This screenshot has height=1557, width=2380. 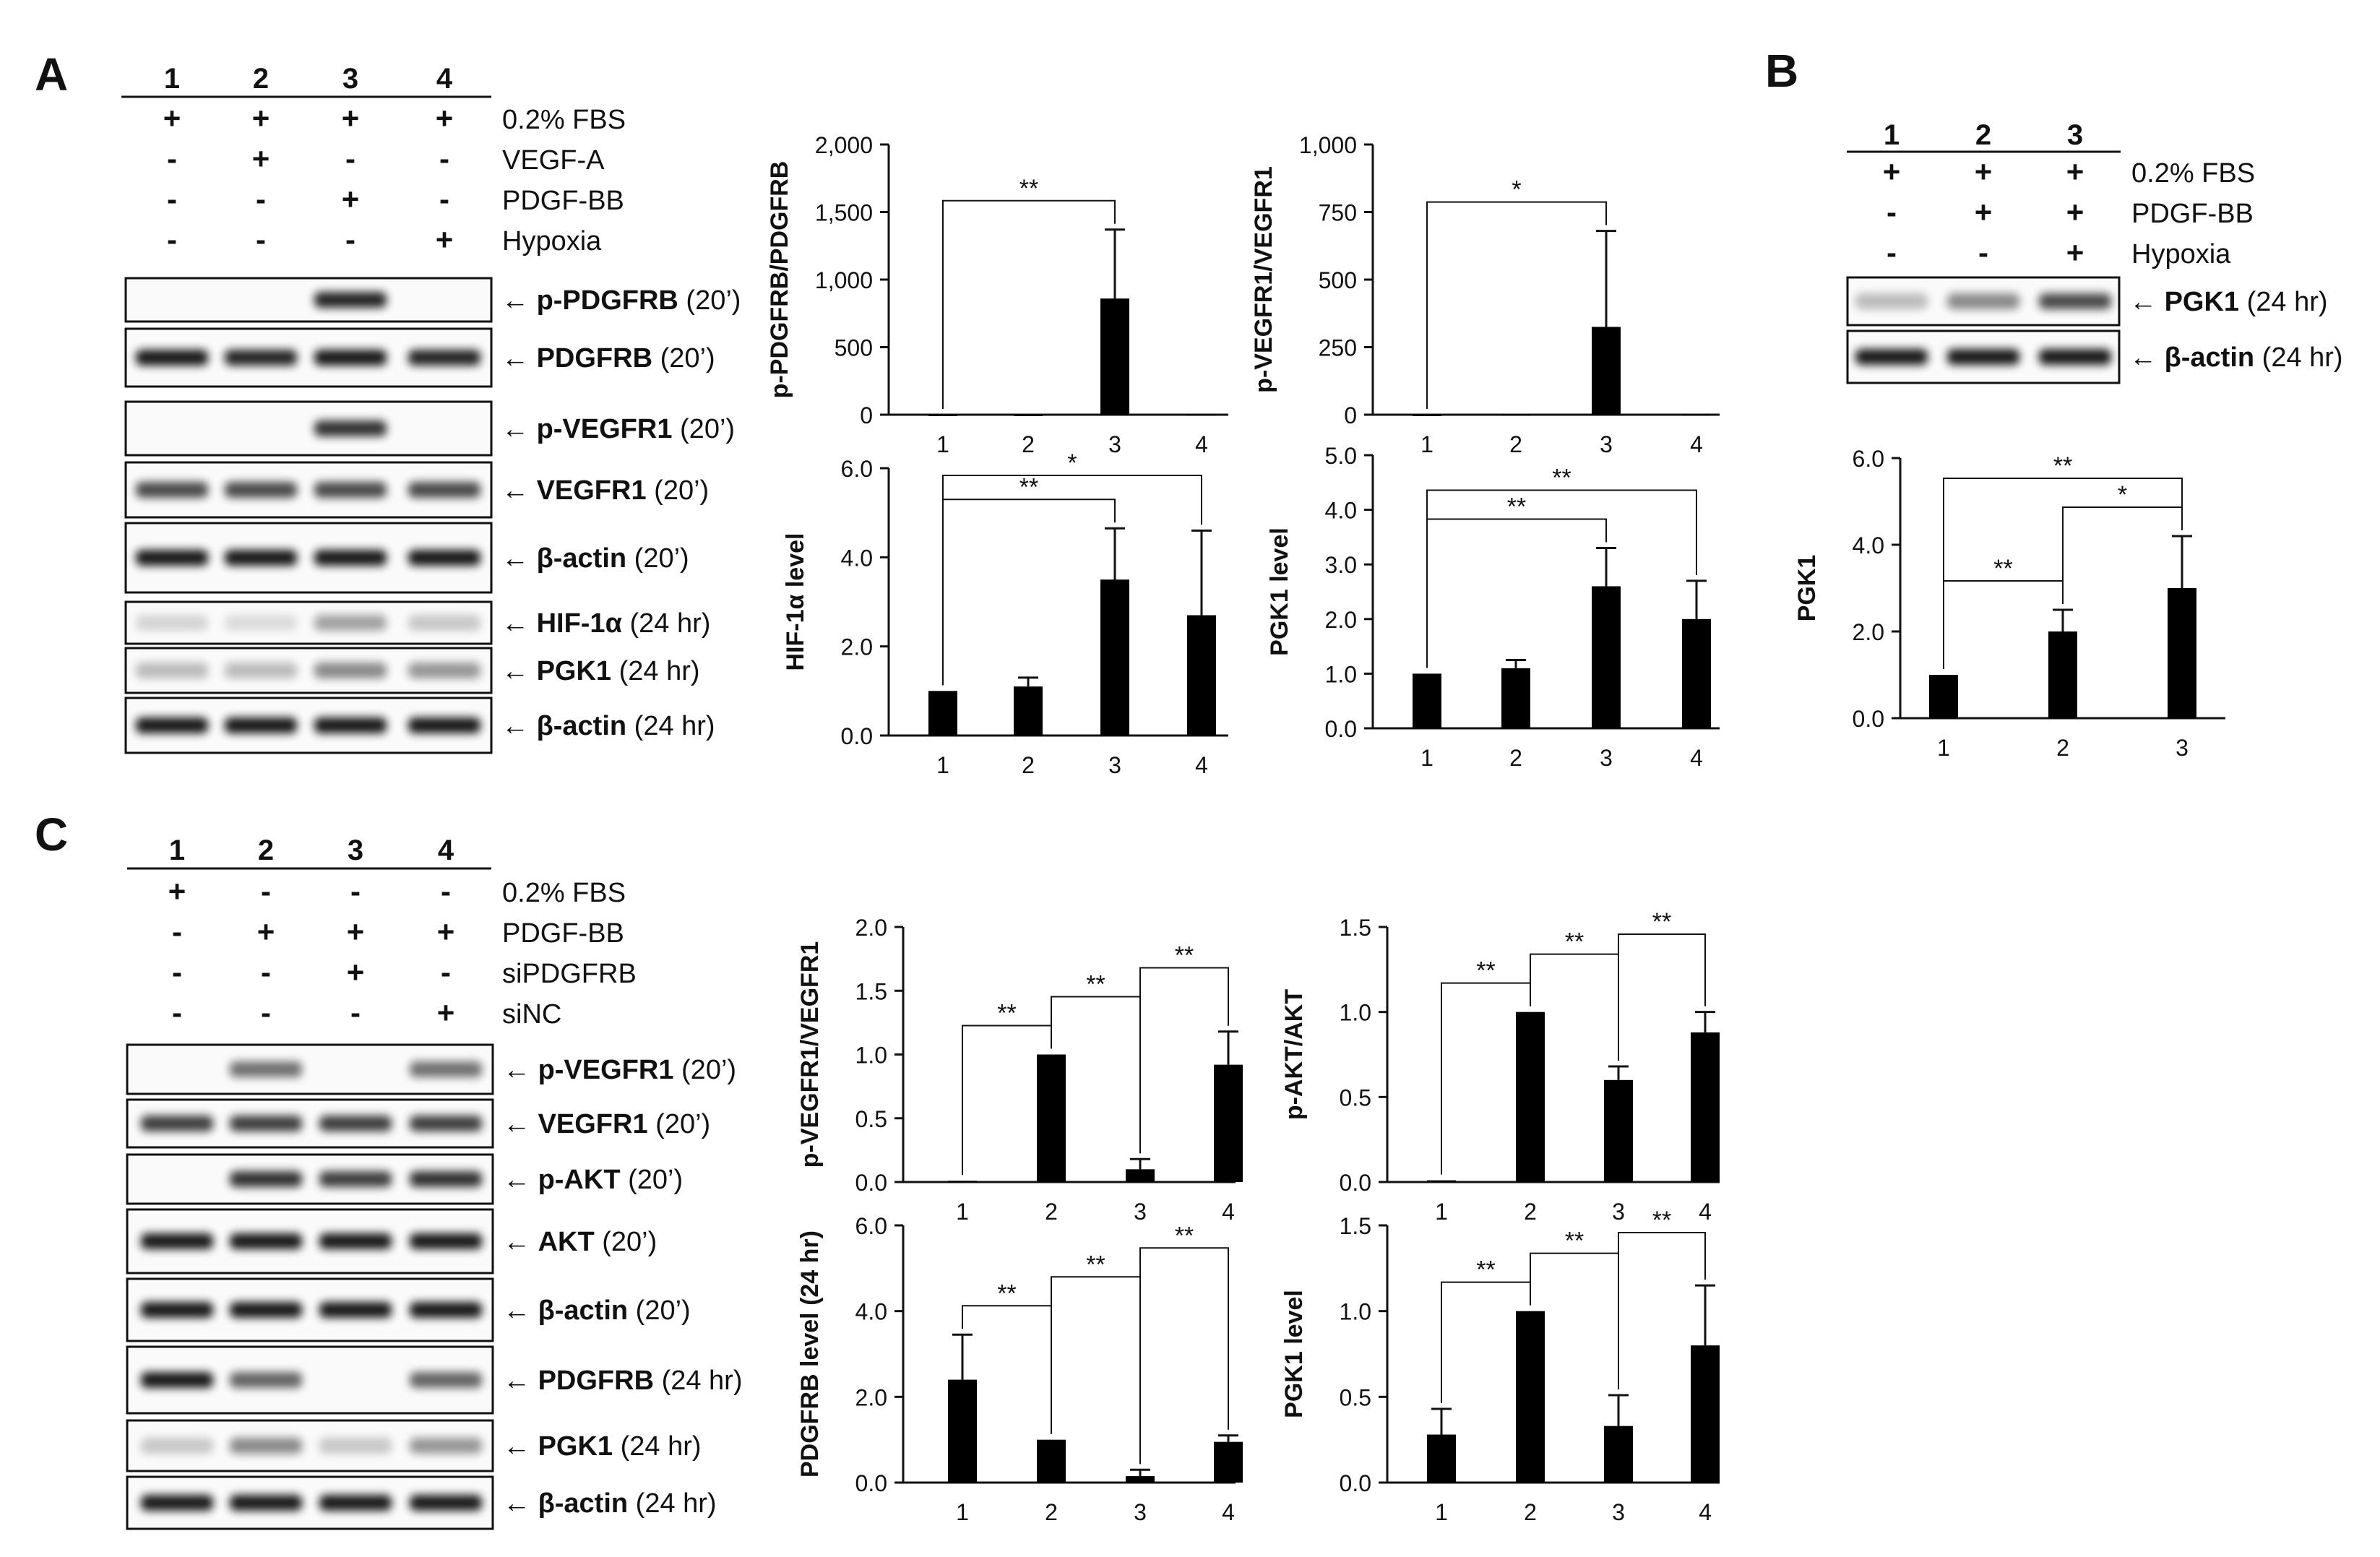 What do you see at coordinates (412, 670) in the screenshot?
I see `blot-row: ← PGK1 (24 hr)` at bounding box center [412, 670].